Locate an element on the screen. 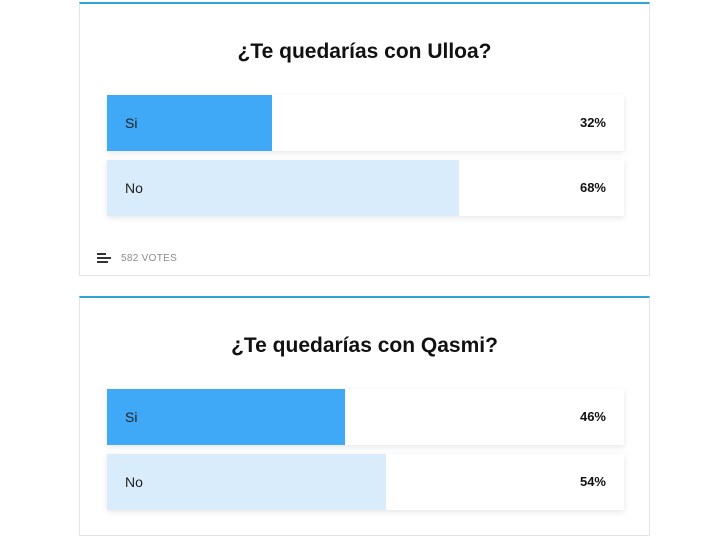 Image resolution: width=721 pixels, height=536 pixels. poll-option-no: No 54% is located at coordinates (365, 482).